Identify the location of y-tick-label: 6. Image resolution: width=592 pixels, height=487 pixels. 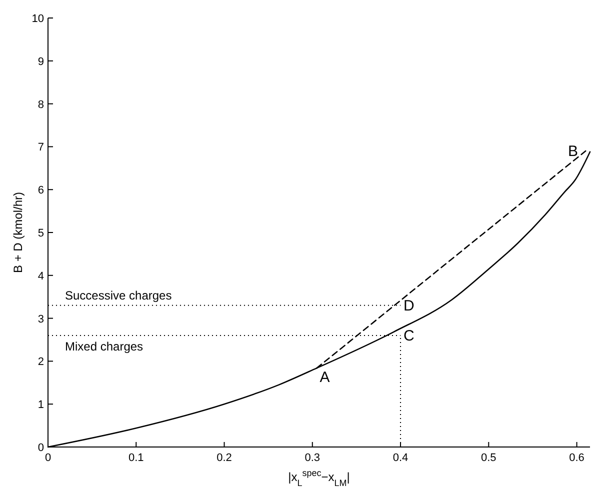
(41, 190).